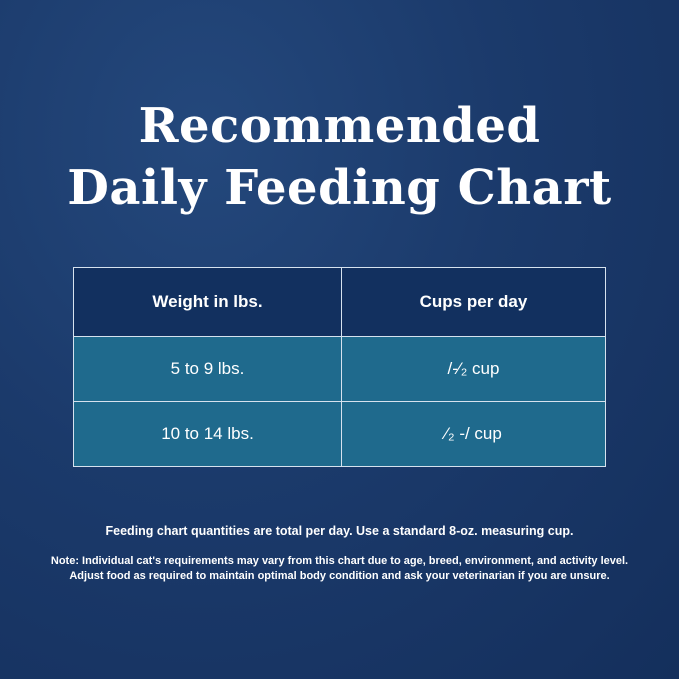 The width and height of the screenshot is (679, 679). I want to click on header-weight: Weight in lbs., so click(207, 302).